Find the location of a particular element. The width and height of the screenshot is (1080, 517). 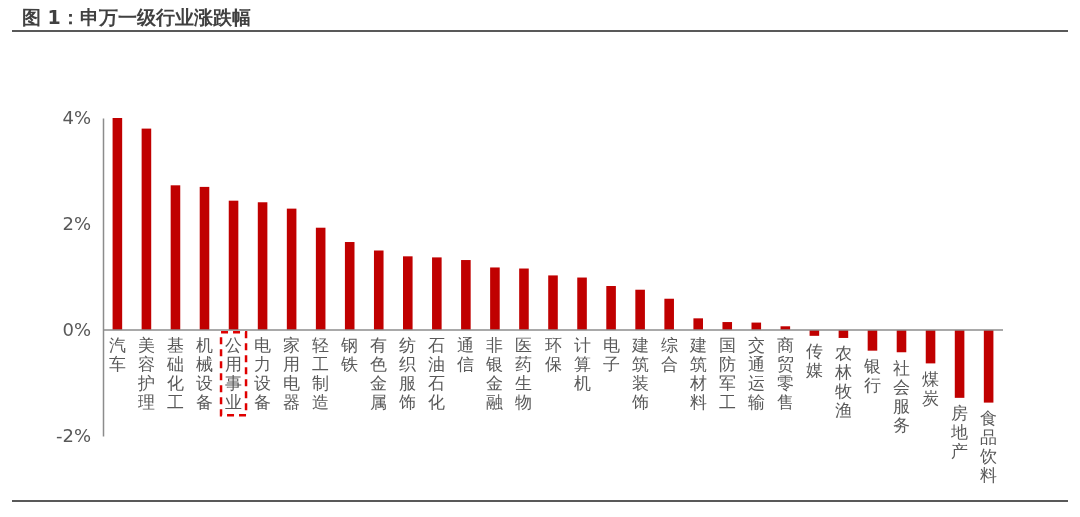

x-tick-label: 电力设备 is located at coordinates (263, 374).